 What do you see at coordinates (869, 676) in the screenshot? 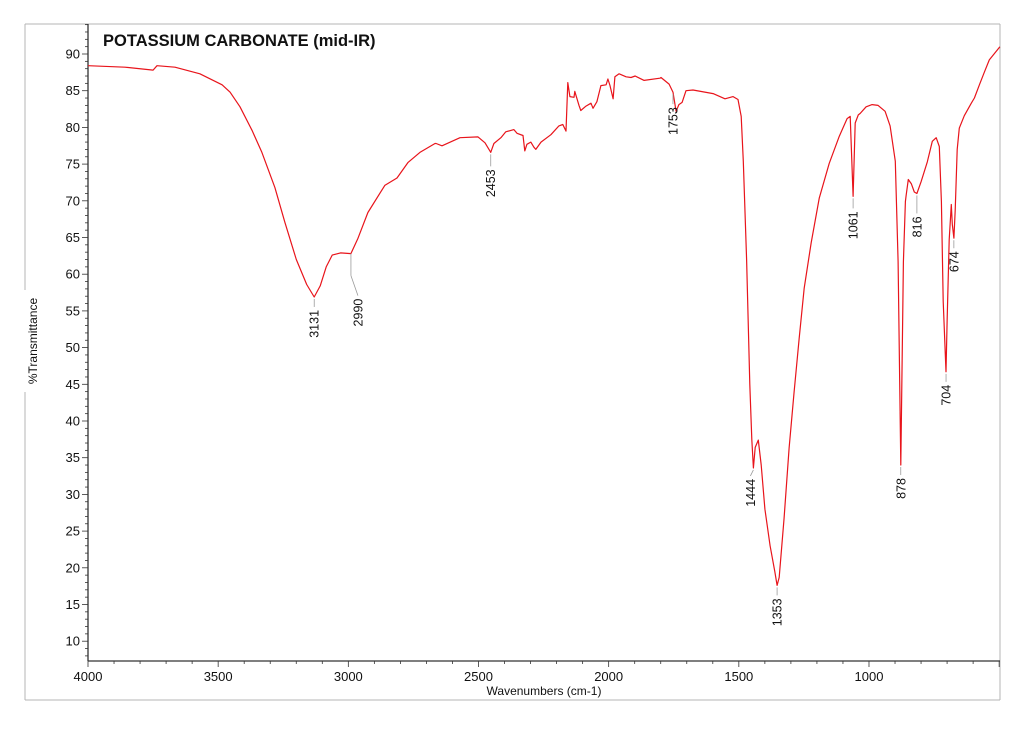
I see `x-tick-label: 1000` at bounding box center [869, 676].